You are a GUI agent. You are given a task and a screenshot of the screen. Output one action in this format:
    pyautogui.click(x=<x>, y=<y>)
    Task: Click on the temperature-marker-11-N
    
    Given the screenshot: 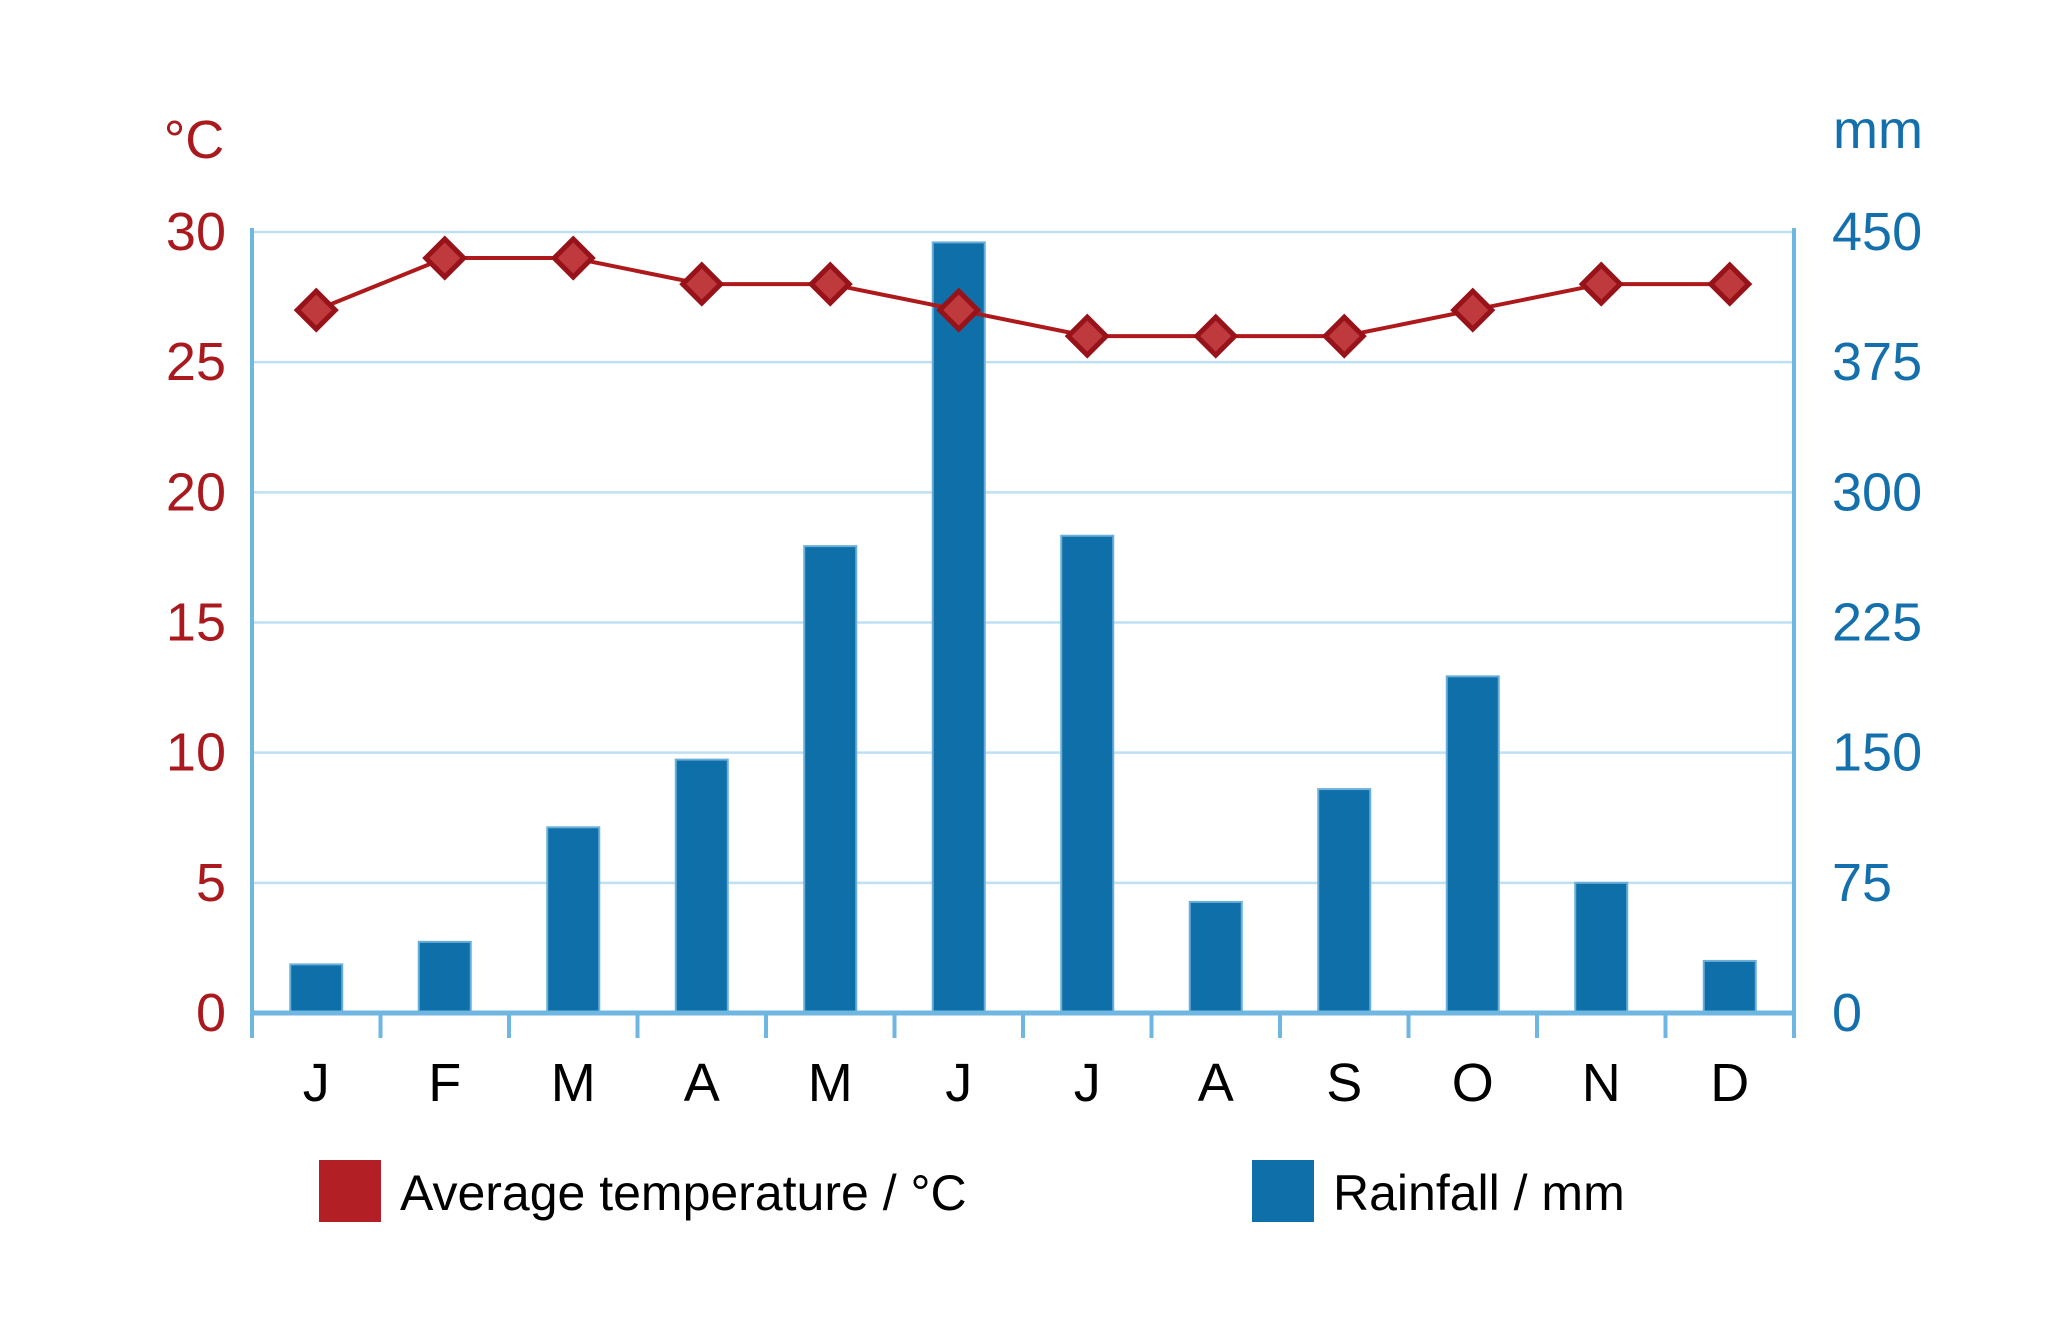 What is the action you would take?
    pyautogui.click(x=1601, y=284)
    